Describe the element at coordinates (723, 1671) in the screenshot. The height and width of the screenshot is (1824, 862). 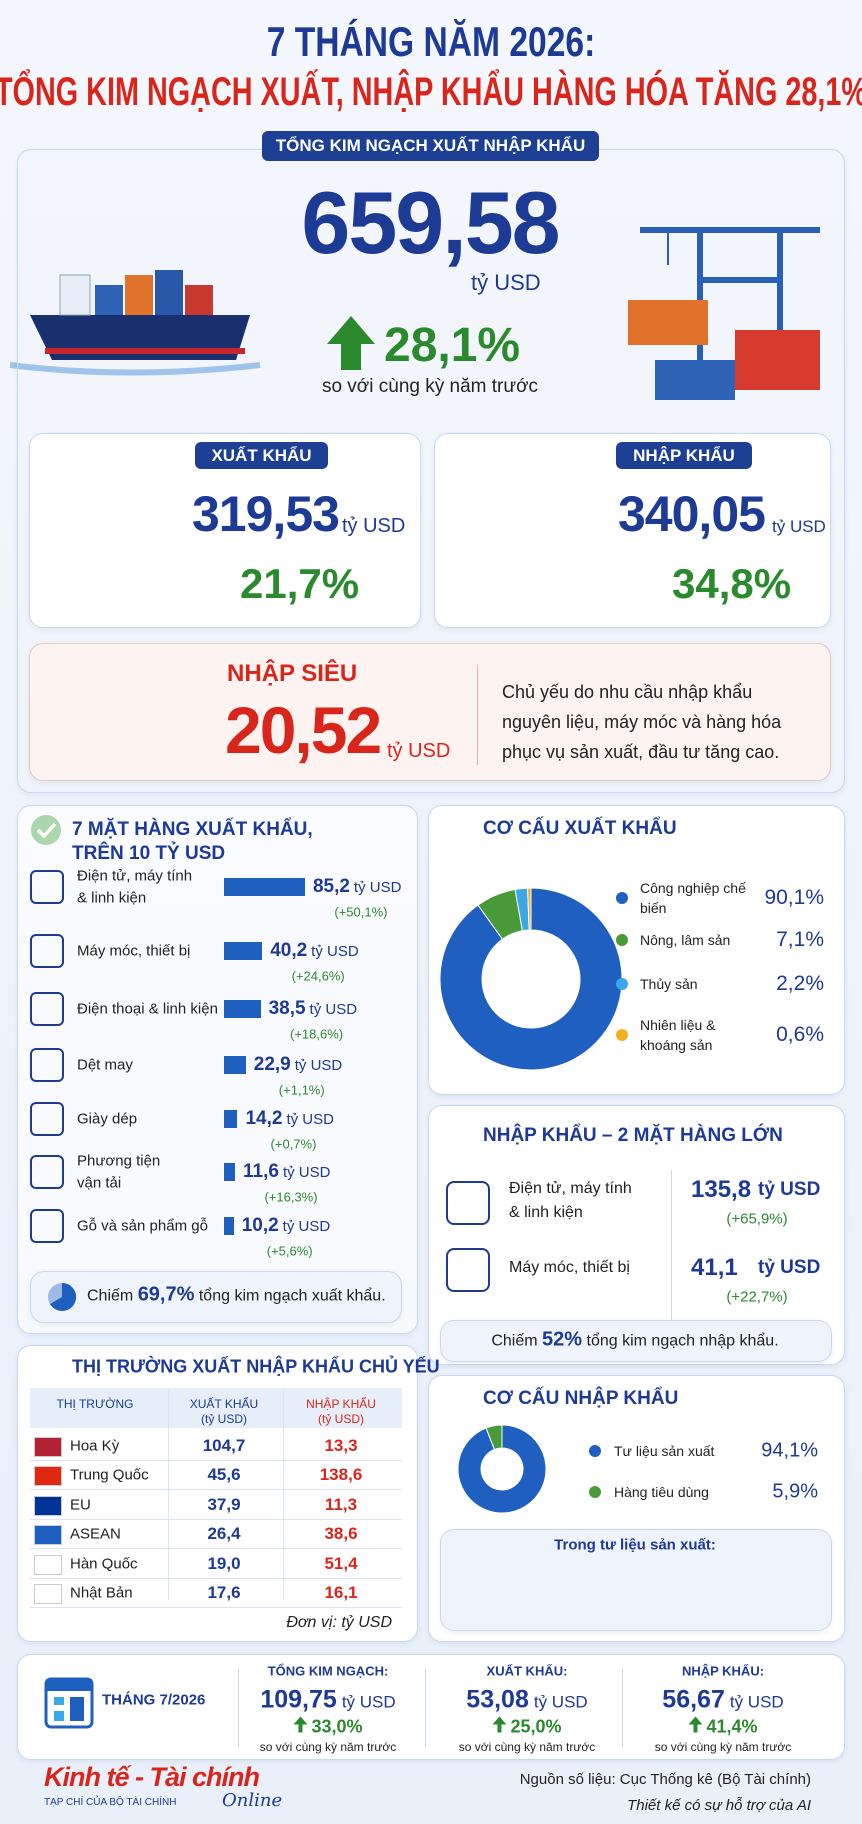
I see `july-item-label: NHẬP KHẨU:` at that location.